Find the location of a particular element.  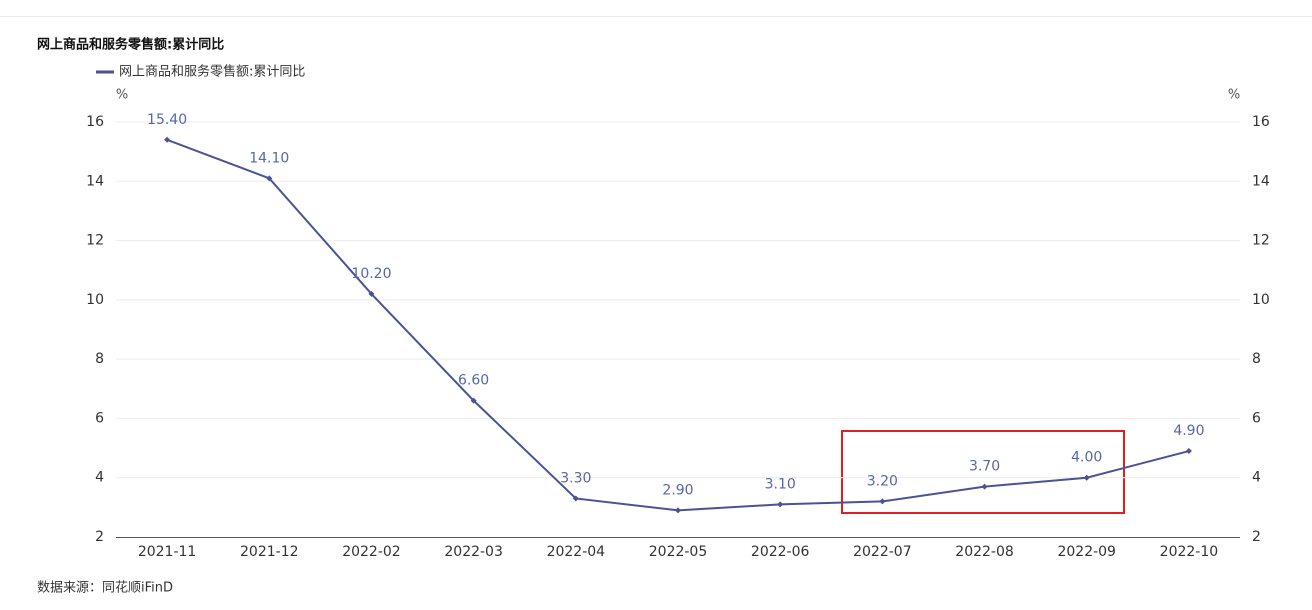

chart-title: 网上商品和服务零售额:累计同比 is located at coordinates (130, 45).